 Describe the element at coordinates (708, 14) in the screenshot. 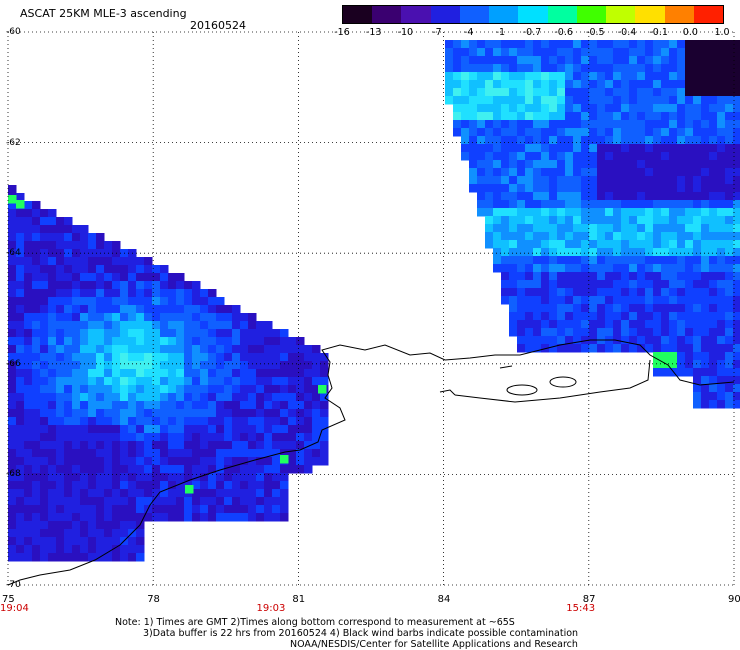

I see `colorbar-swatch` at that location.